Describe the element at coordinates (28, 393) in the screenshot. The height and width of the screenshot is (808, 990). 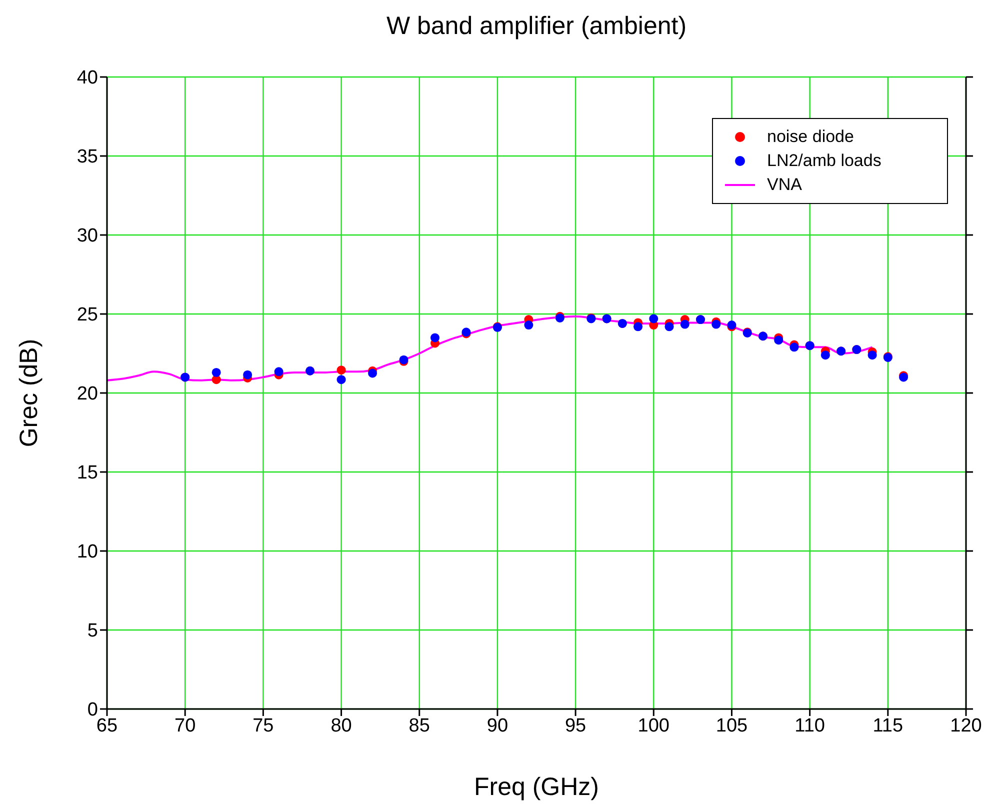
I see `y-axis-title: Grec (dB)` at that location.